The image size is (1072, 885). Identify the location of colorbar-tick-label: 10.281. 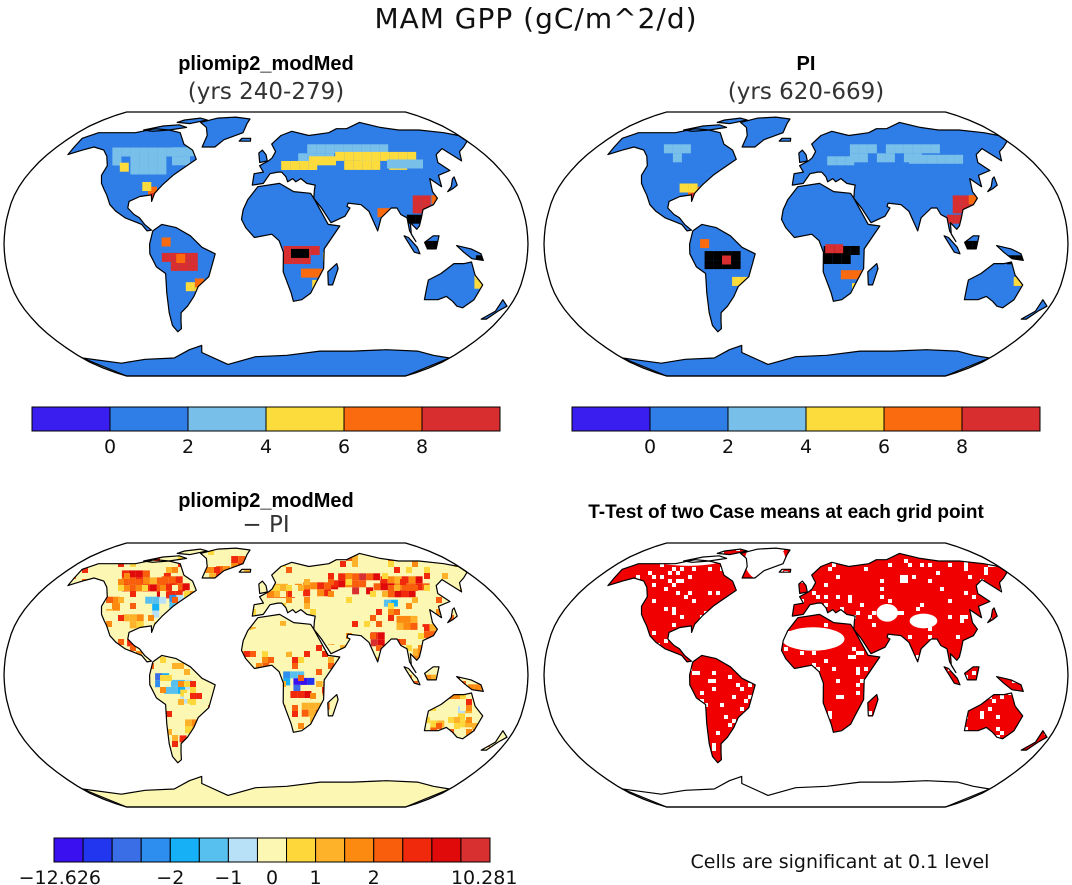
(484, 876).